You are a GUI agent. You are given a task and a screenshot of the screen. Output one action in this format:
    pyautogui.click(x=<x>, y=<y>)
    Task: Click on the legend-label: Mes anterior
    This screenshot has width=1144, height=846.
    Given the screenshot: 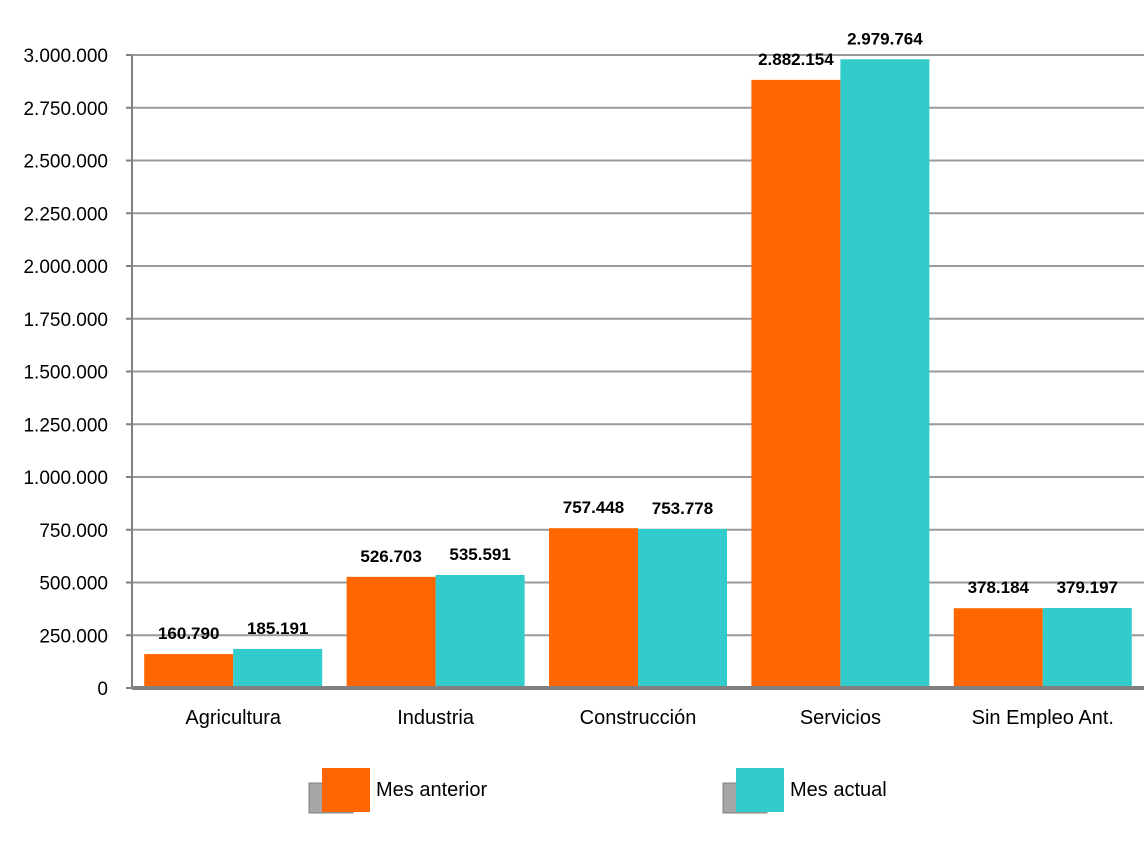 What is the action you would take?
    pyautogui.click(x=431, y=790)
    